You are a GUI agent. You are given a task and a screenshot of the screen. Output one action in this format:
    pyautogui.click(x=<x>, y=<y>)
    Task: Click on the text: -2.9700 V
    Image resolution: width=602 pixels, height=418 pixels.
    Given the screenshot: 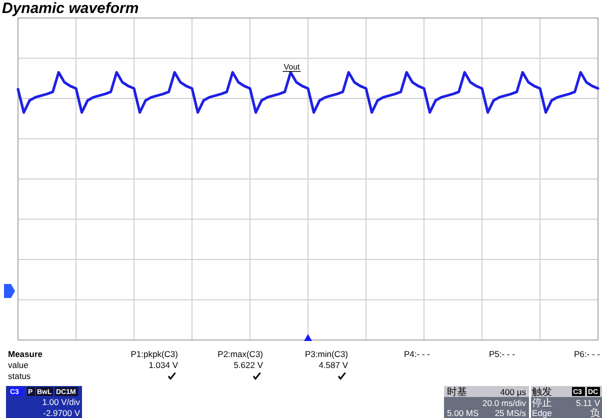 What is the action you would take?
    pyautogui.click(x=61, y=413)
    